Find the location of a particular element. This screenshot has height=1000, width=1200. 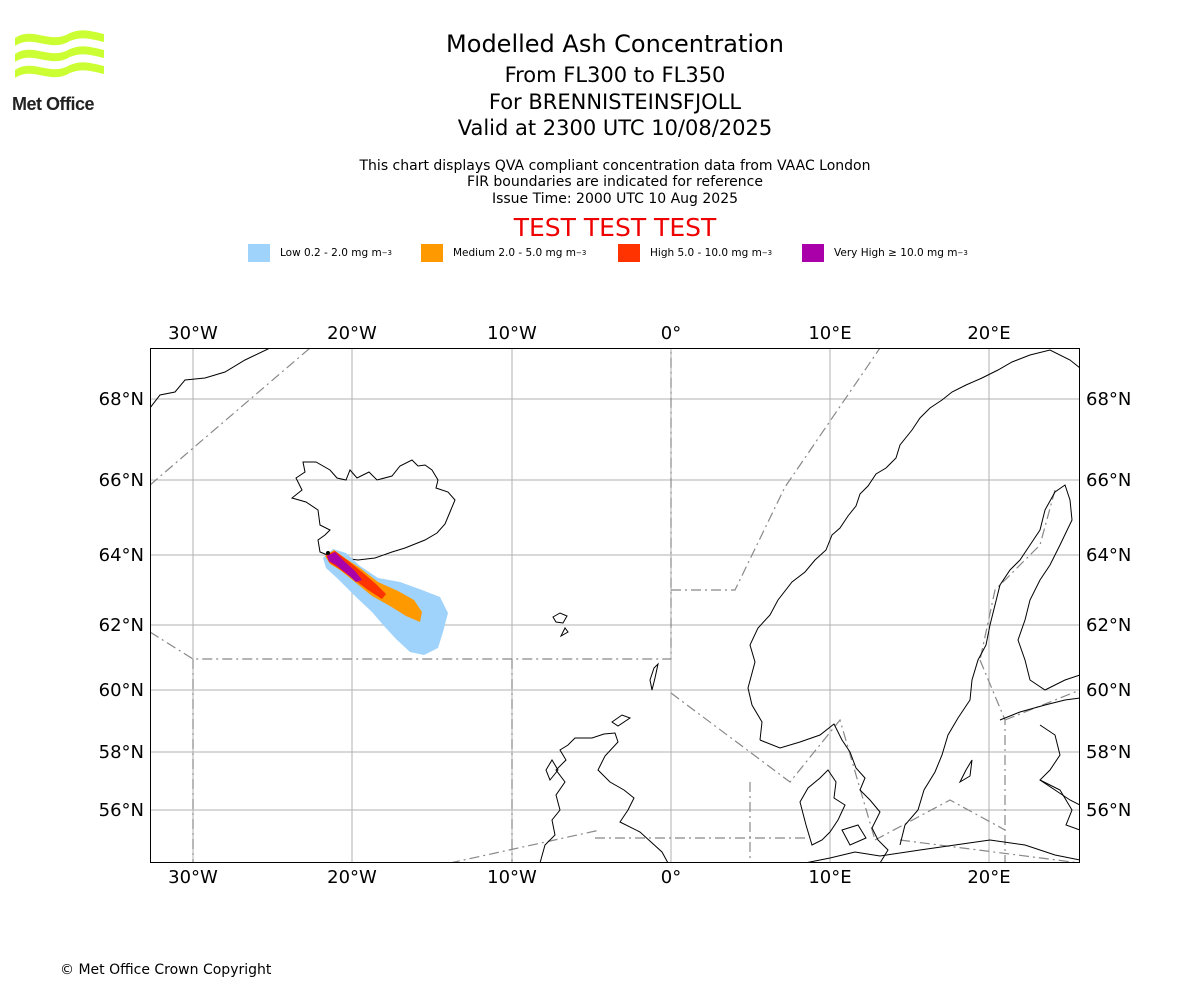

logo-text: Met Office is located at coordinates (53, 104).